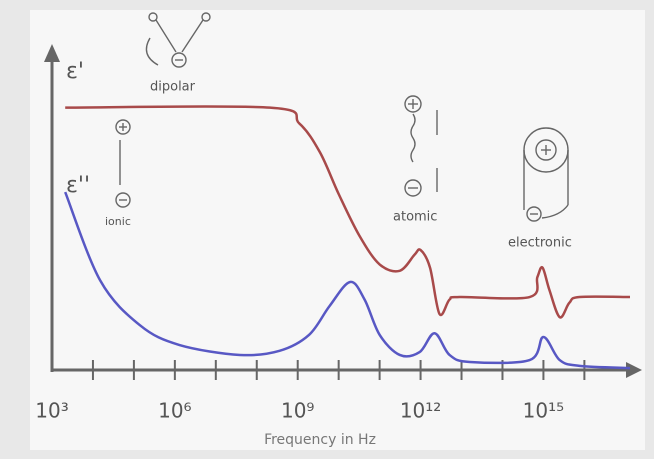 The image size is (654, 459). Describe the element at coordinates (78, 185) in the screenshot. I see `legend-label: ε''` at that location.